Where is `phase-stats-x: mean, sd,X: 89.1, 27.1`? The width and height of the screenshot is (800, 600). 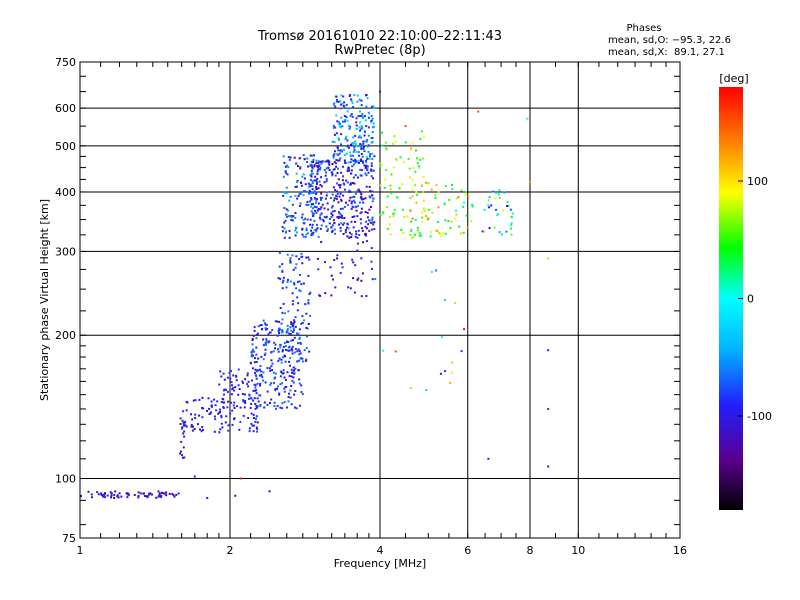 phase-stats-x: mean, sd,X: 89.1, 27.1 is located at coordinates (666, 52).